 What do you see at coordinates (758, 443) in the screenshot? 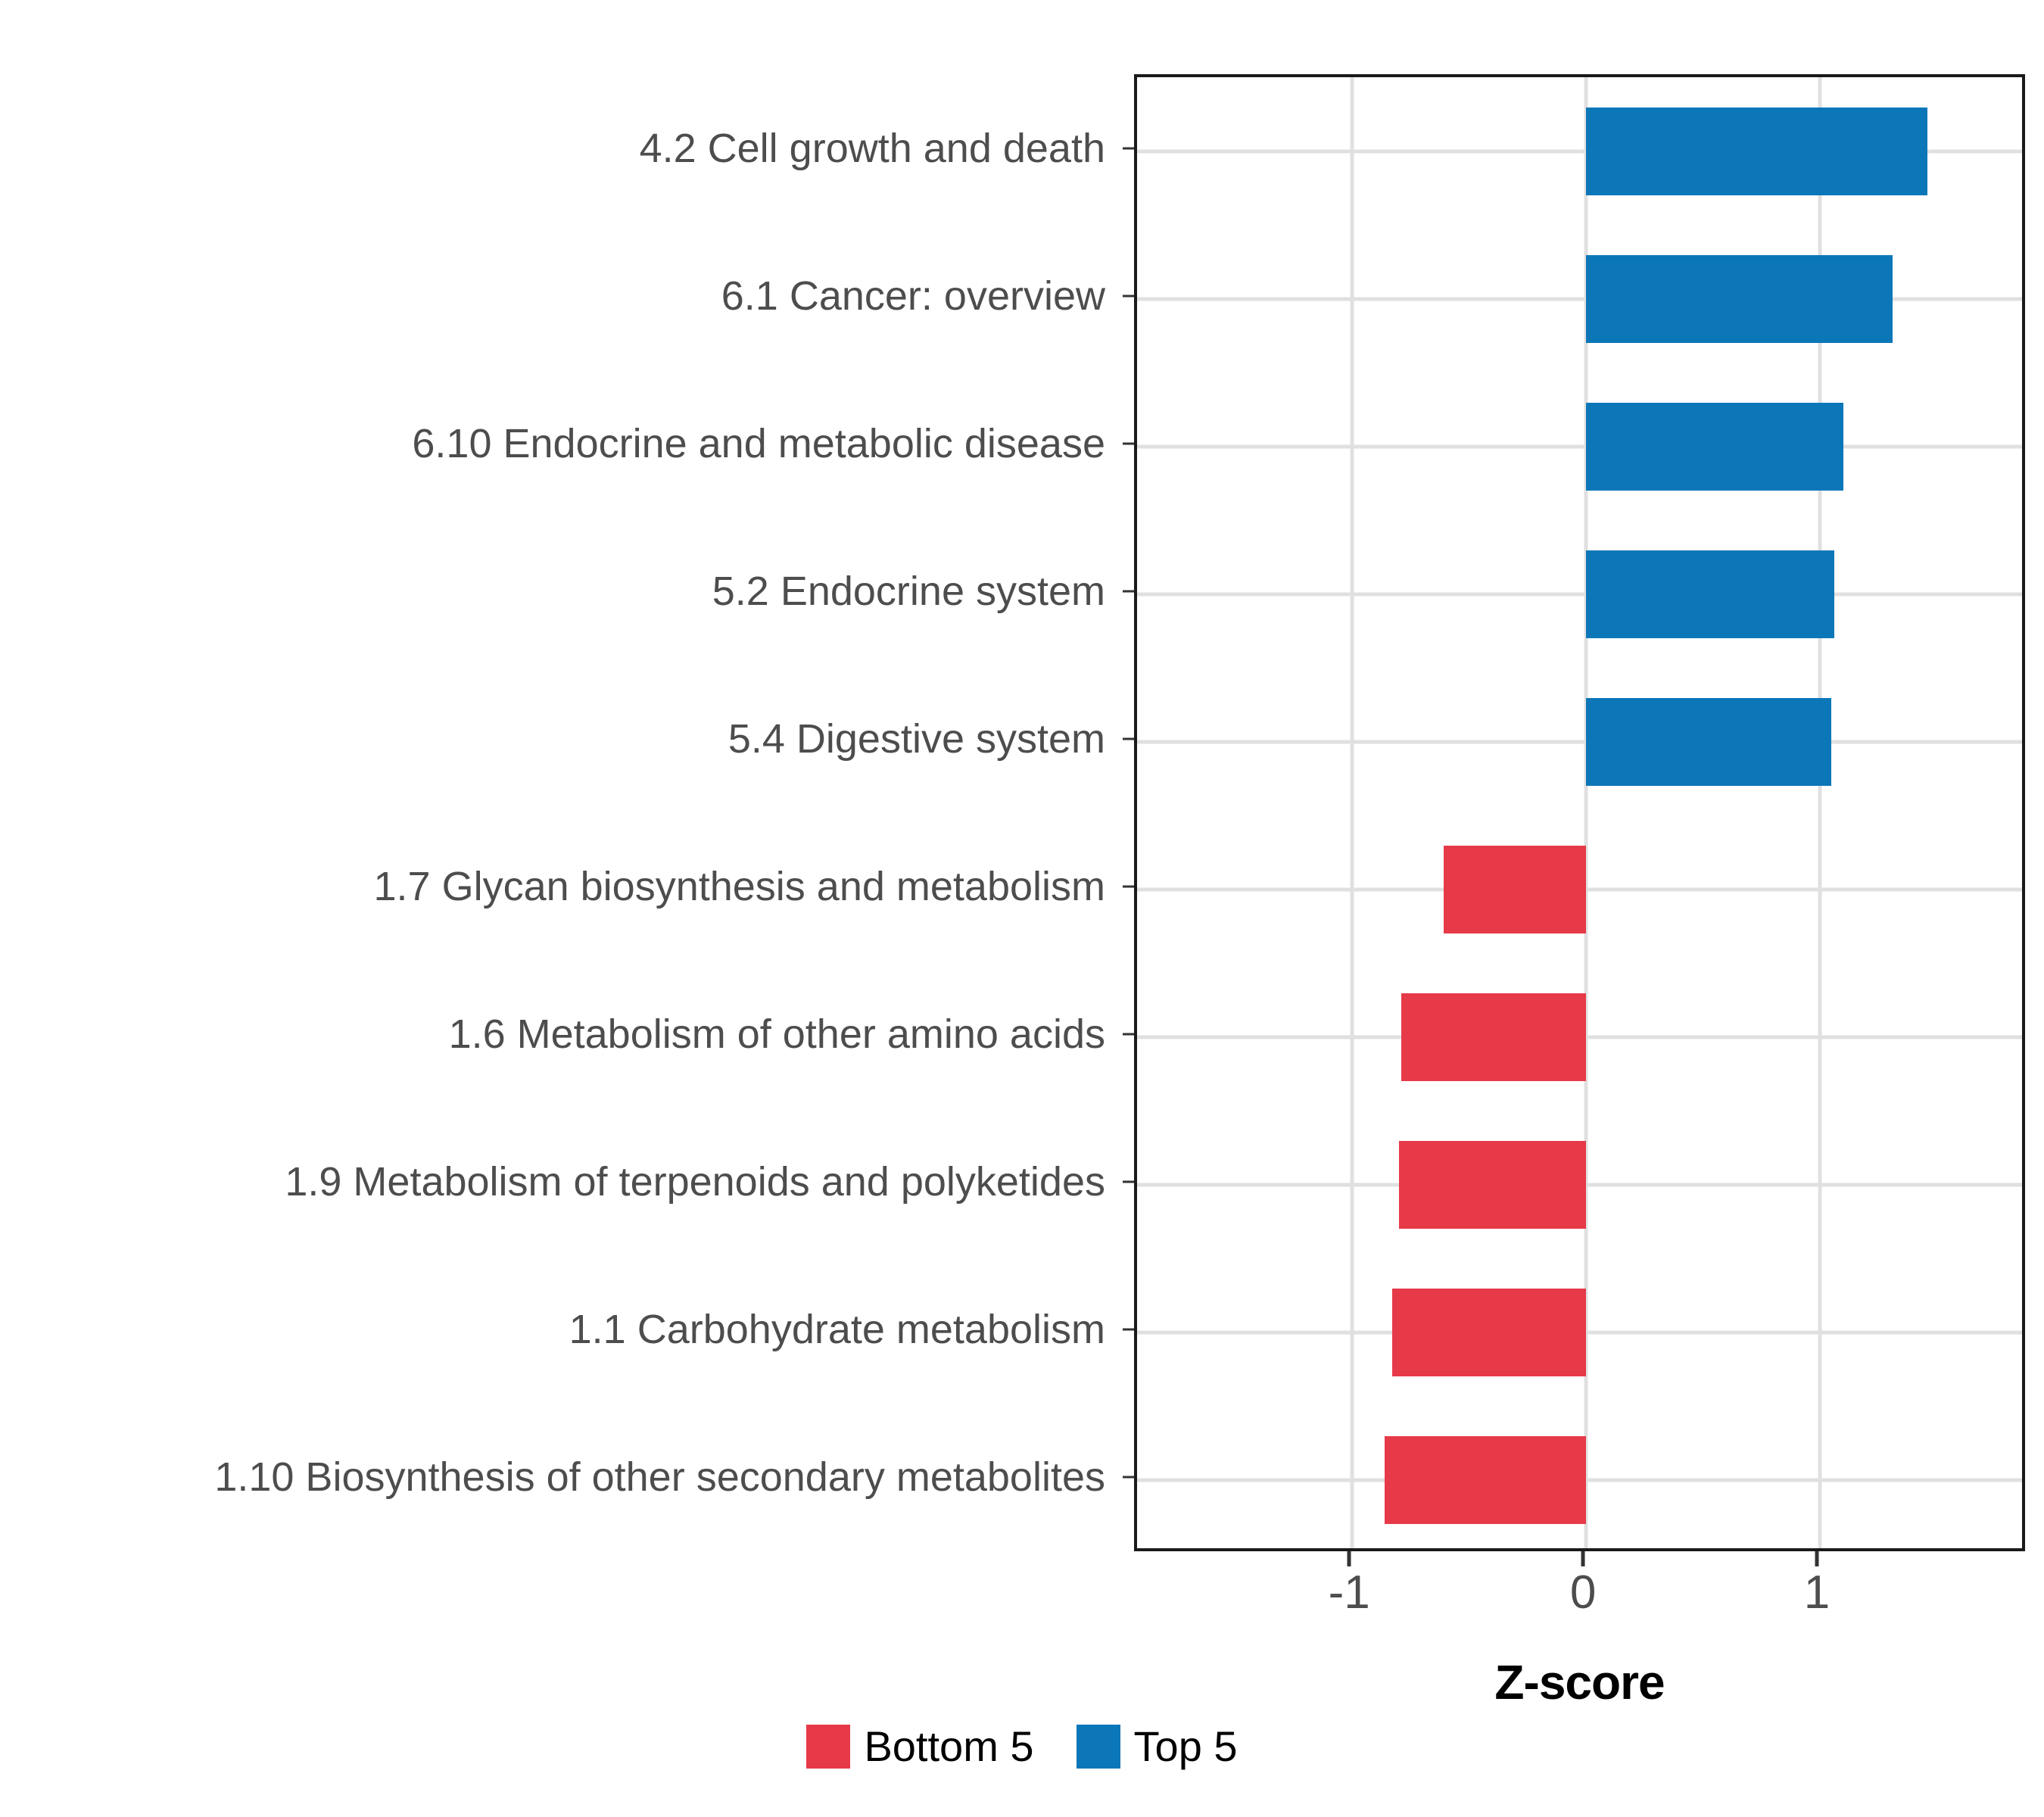
I see `y-axis-tick-label: 6.10 Endocrine and metabolic disease` at bounding box center [758, 443].